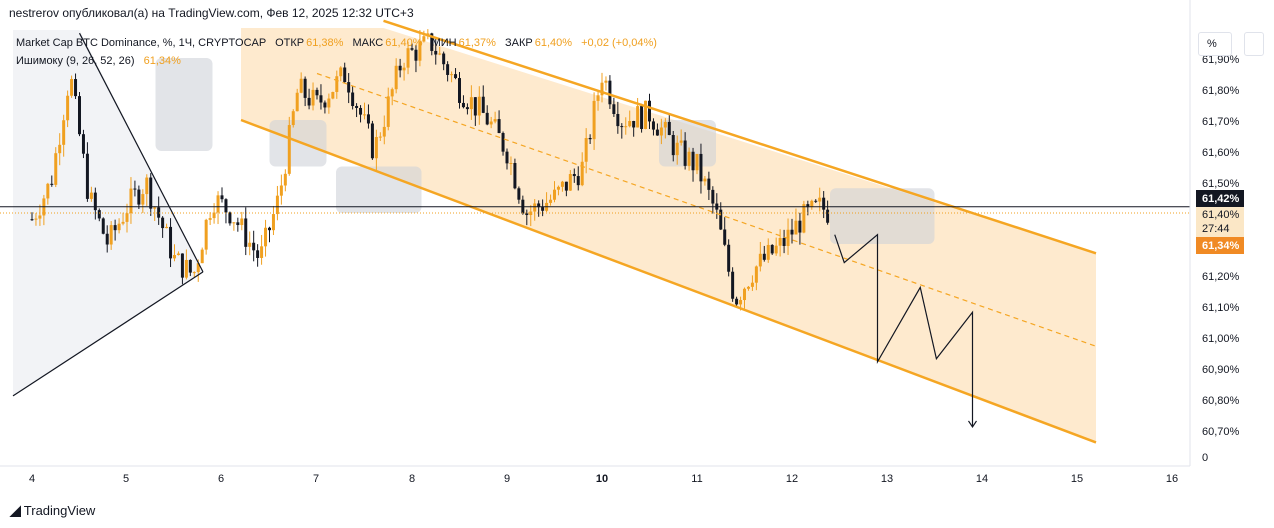 Image resolution: width=1274 pixels, height=528 pixels. What do you see at coordinates (336, 61) in the screenshot?
I see `legend-indicator-row: Ишимоку (9, 26, 52, 26) 61,34%` at bounding box center [336, 61].